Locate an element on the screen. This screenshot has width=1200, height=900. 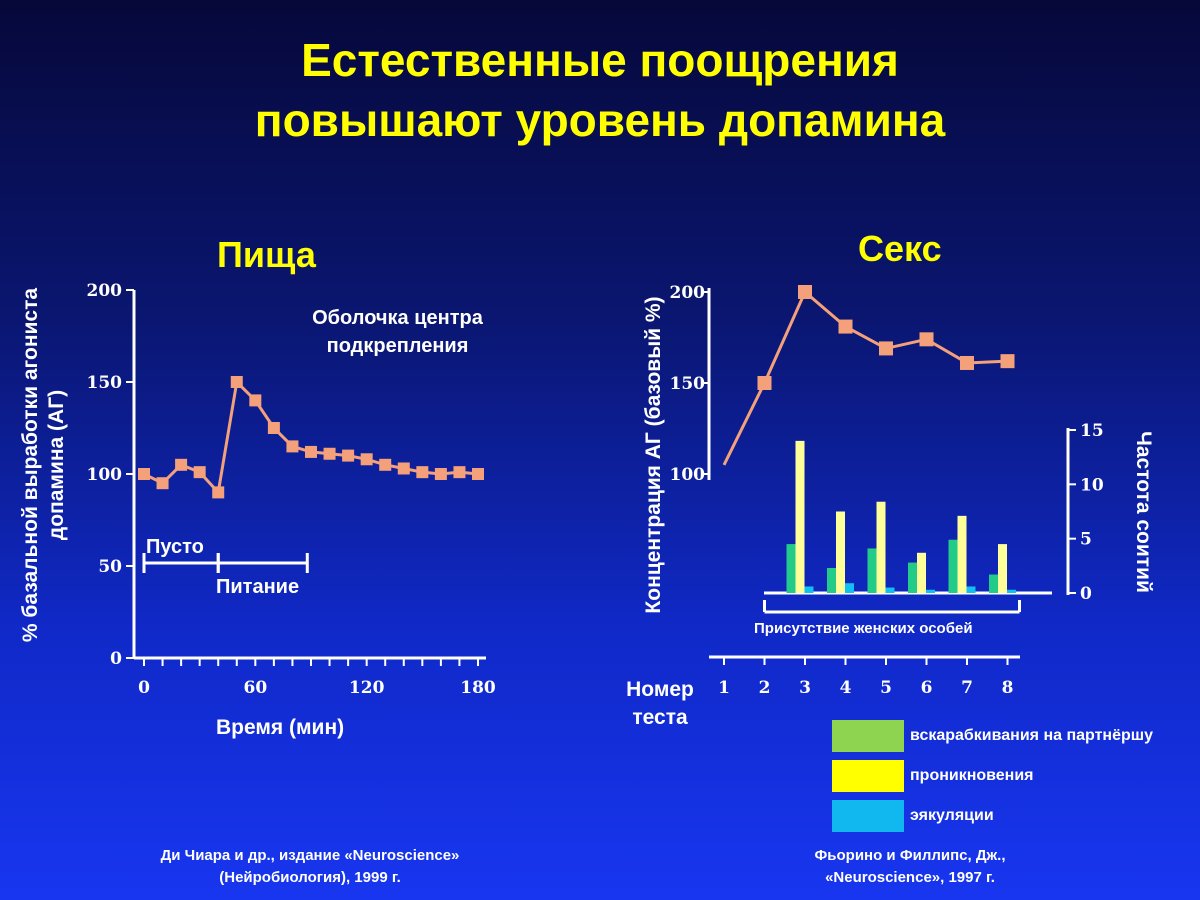
food-x-tick-label: 120 is located at coordinates (367, 688).